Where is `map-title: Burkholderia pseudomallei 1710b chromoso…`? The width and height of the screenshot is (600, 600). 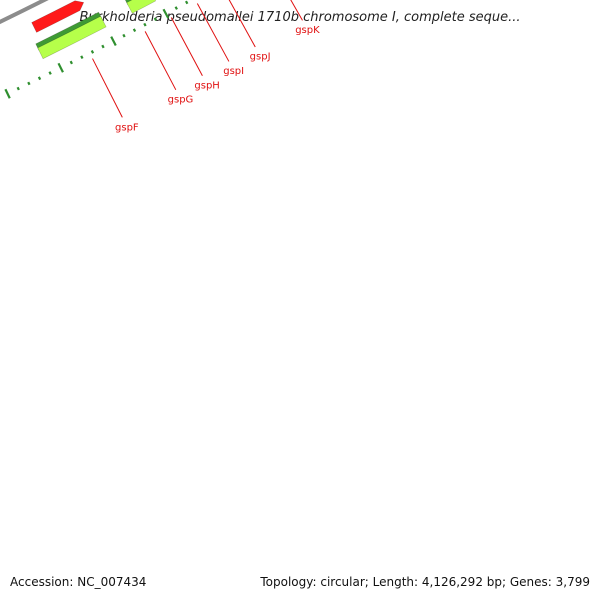
map-title: Burkholderia pseudomallei 1710b chromoso… is located at coordinates (300, 17).